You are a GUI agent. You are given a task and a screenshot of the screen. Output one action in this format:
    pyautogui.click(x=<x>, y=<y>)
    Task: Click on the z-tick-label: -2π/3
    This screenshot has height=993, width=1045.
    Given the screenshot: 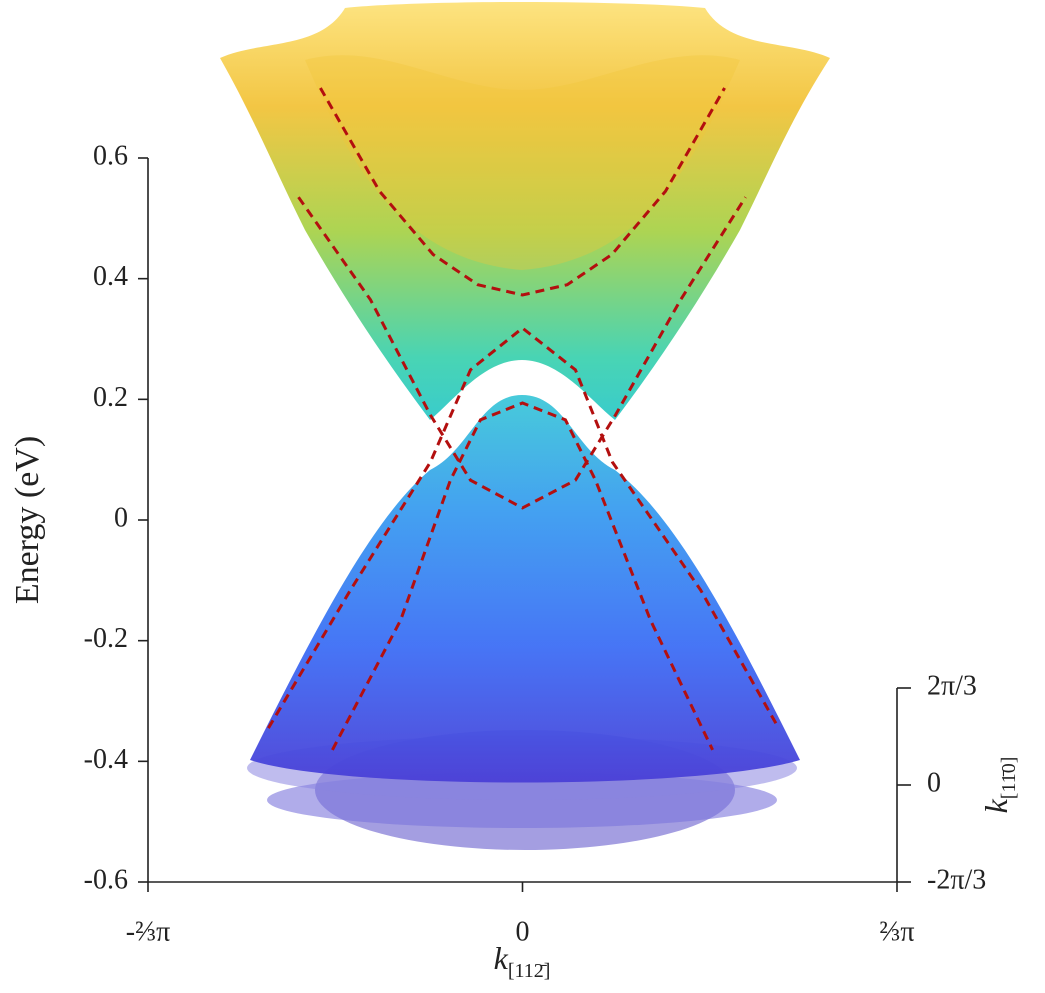 What is the action you would take?
    pyautogui.click(x=956, y=879)
    